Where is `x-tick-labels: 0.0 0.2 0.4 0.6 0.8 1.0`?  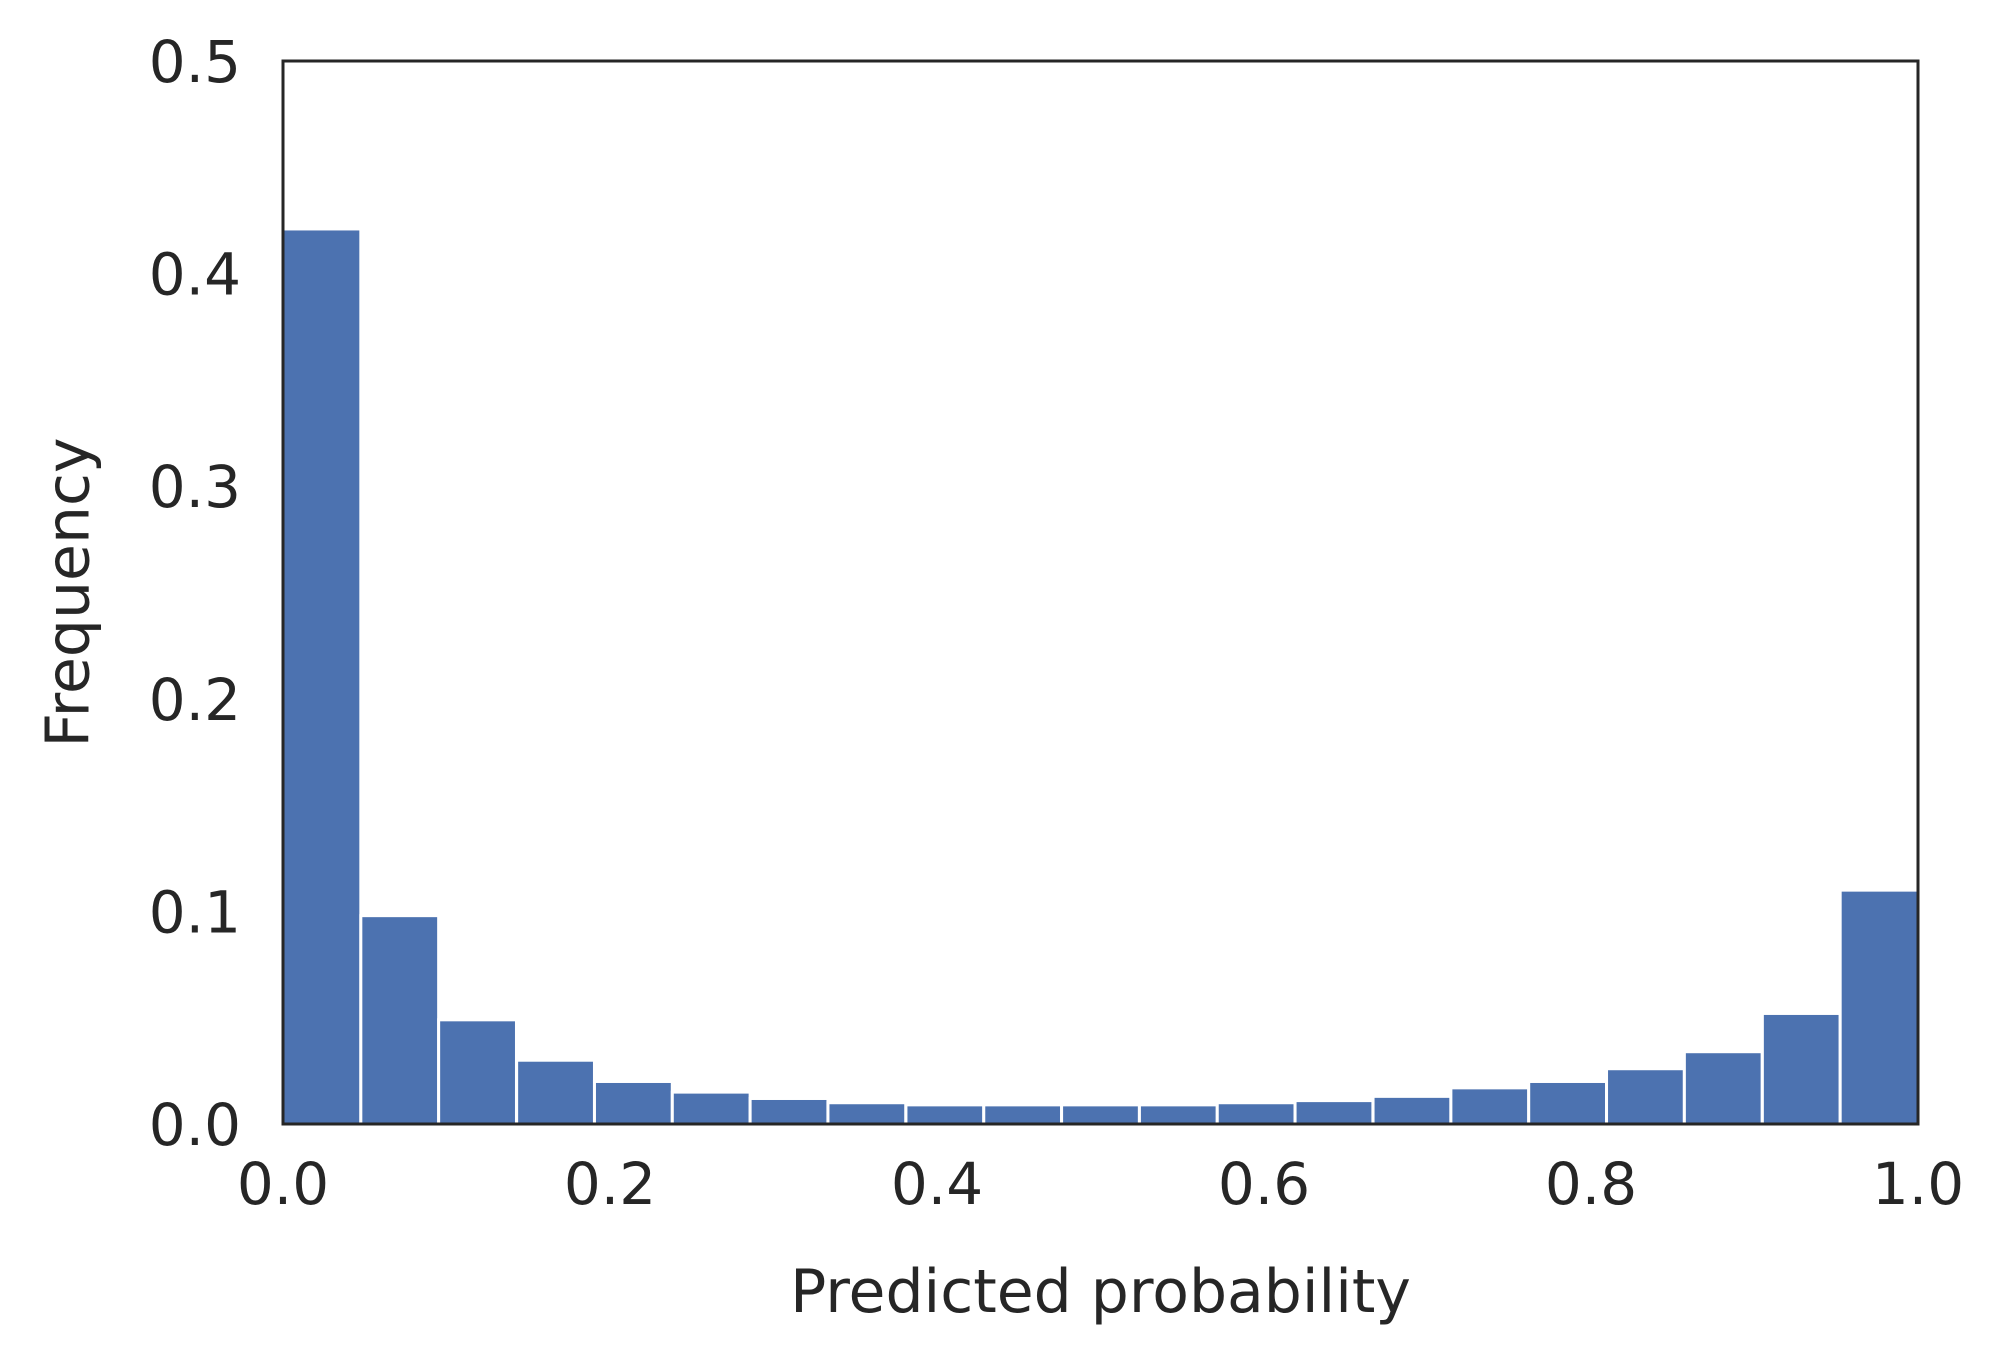
x-tick-labels: 0.0 0.2 0.4 0.6 0.8 1.0 is located at coordinates (1100, 1184).